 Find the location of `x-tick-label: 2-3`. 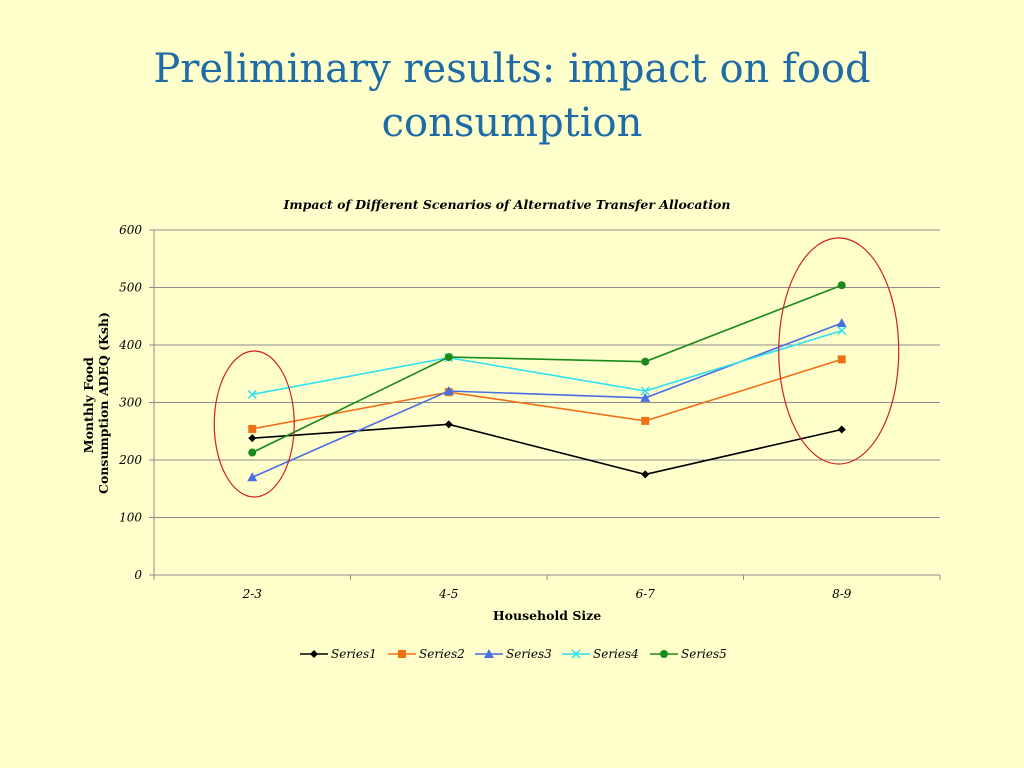

x-tick-label: 2-3 is located at coordinates (252, 594).